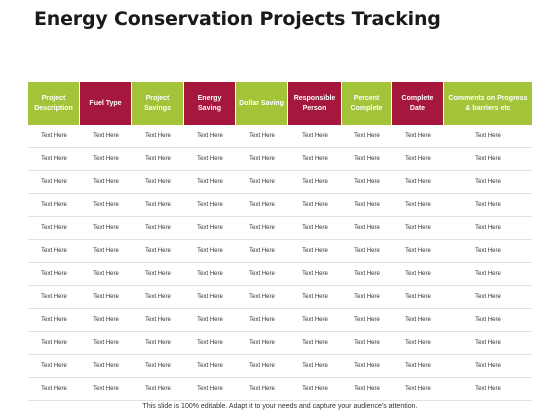  What do you see at coordinates (315, 103) in the screenshot?
I see `column-header-responsible-person: Responsible Person` at bounding box center [315, 103].